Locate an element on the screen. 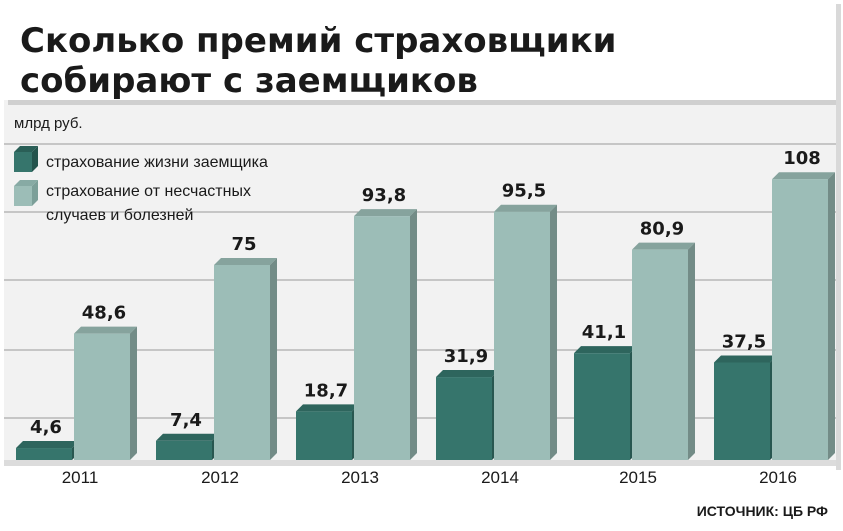  bar-life-2014 is located at coordinates (467, 415).